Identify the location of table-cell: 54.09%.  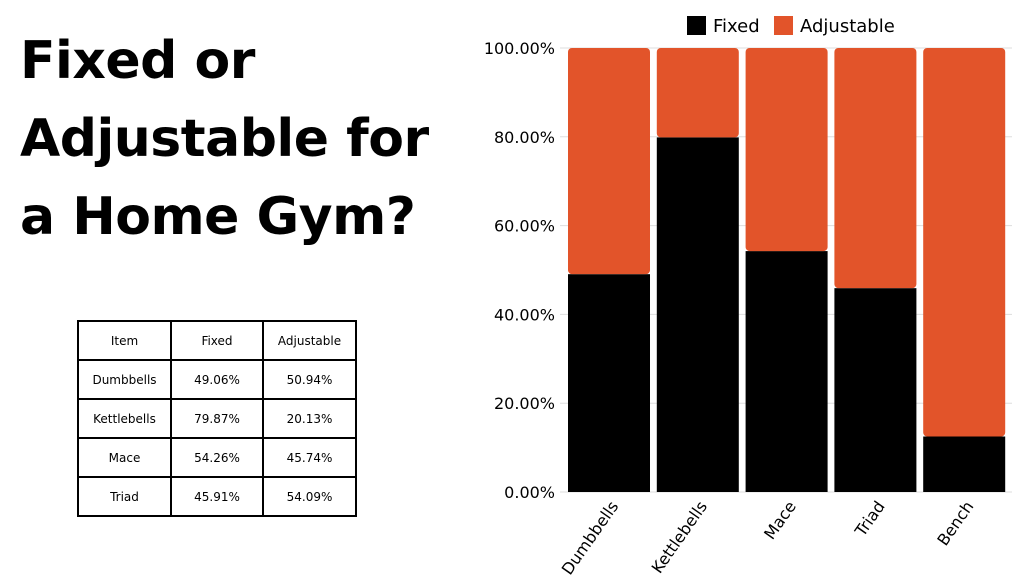
(309, 496).